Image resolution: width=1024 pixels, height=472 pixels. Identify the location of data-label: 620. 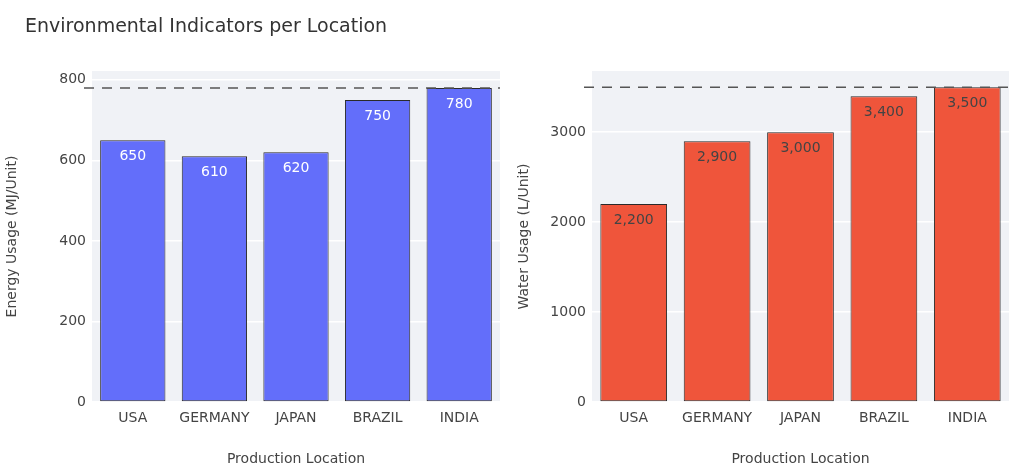
(296, 166).